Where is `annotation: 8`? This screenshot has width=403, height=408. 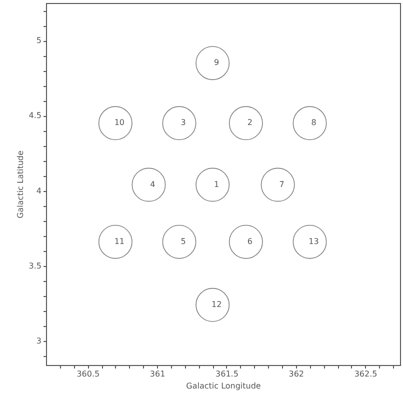 annotation: 8 is located at coordinates (313, 123).